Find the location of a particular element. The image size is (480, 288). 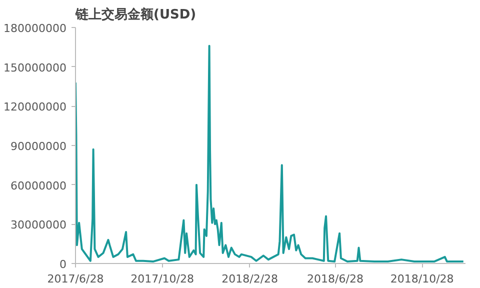

y-tick-label: 30000000 is located at coordinates (38, 225).